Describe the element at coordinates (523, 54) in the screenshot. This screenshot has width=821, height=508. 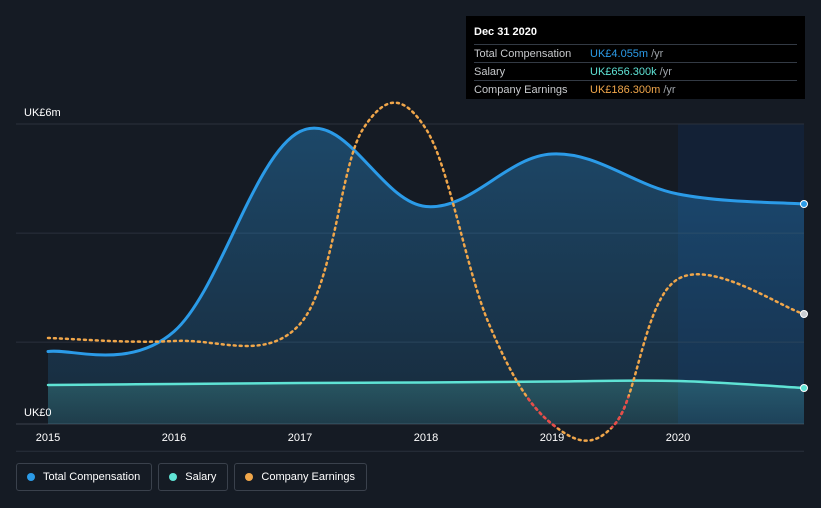
I see `tooltip-row-label: Total Compensation` at that location.